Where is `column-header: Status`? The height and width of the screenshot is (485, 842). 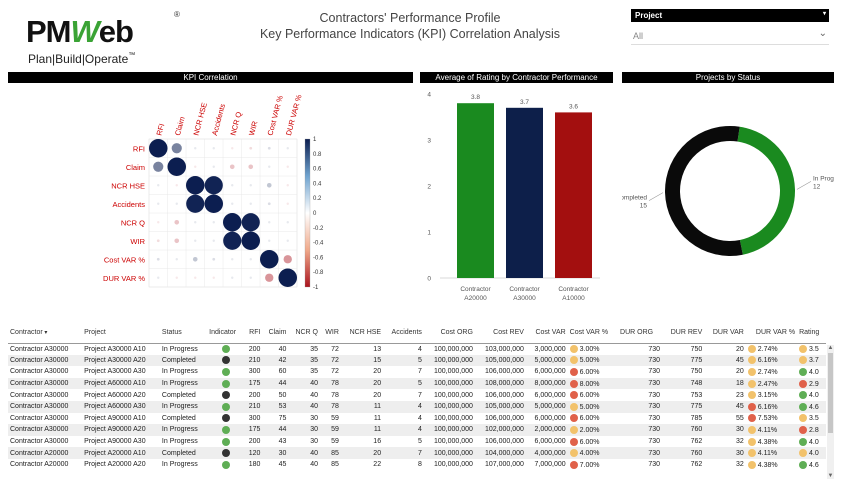 column-header: Status is located at coordinates (183, 333).